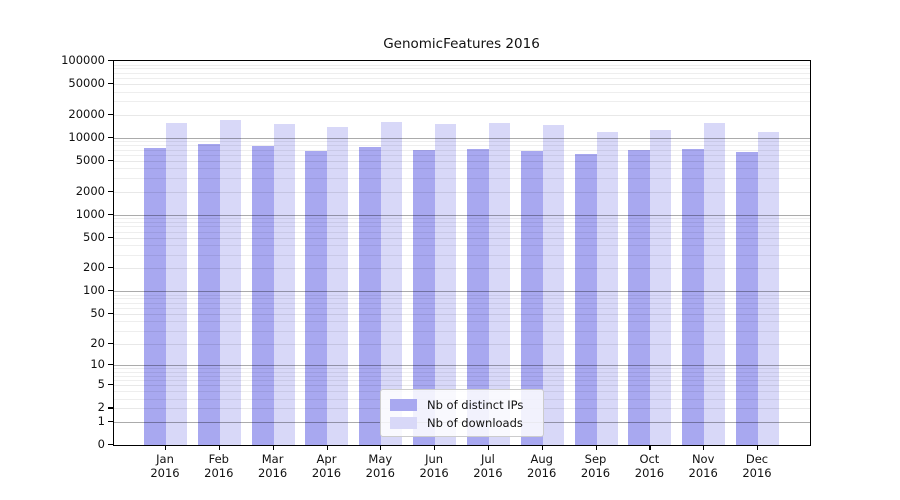 The width and height of the screenshot is (900, 500). I want to click on y-tick-label-500: 500, so click(94, 236).